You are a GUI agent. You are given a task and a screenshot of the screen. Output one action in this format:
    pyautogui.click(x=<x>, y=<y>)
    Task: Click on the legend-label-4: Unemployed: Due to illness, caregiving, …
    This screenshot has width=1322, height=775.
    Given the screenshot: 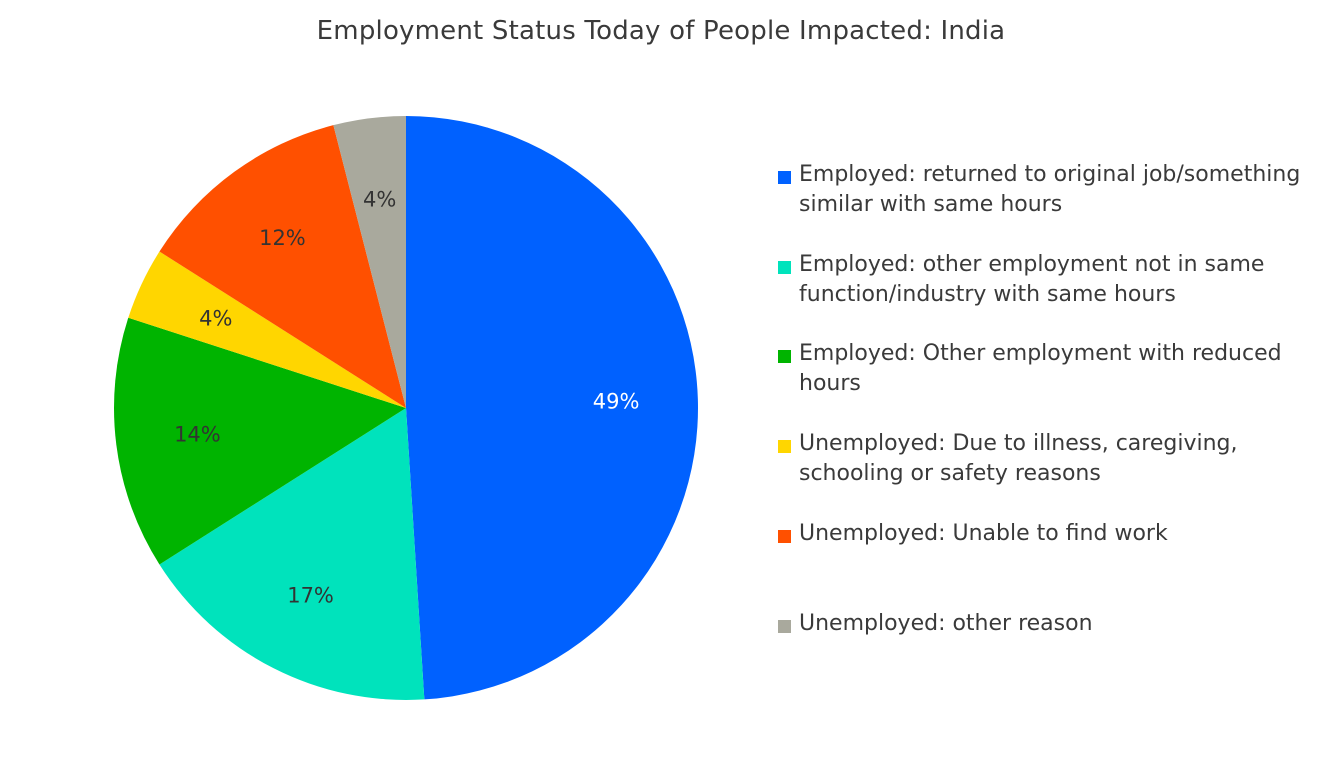 What is the action you would take?
    pyautogui.click(x=1018, y=458)
    